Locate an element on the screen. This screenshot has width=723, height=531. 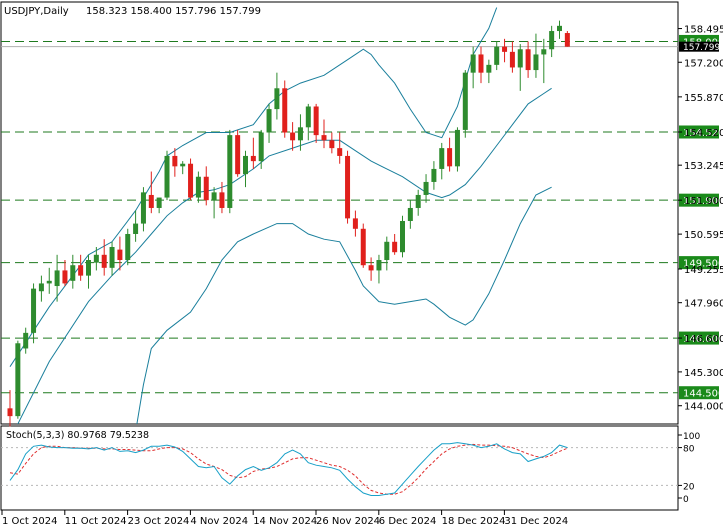
current-price-box is located at coordinates (699, 46).